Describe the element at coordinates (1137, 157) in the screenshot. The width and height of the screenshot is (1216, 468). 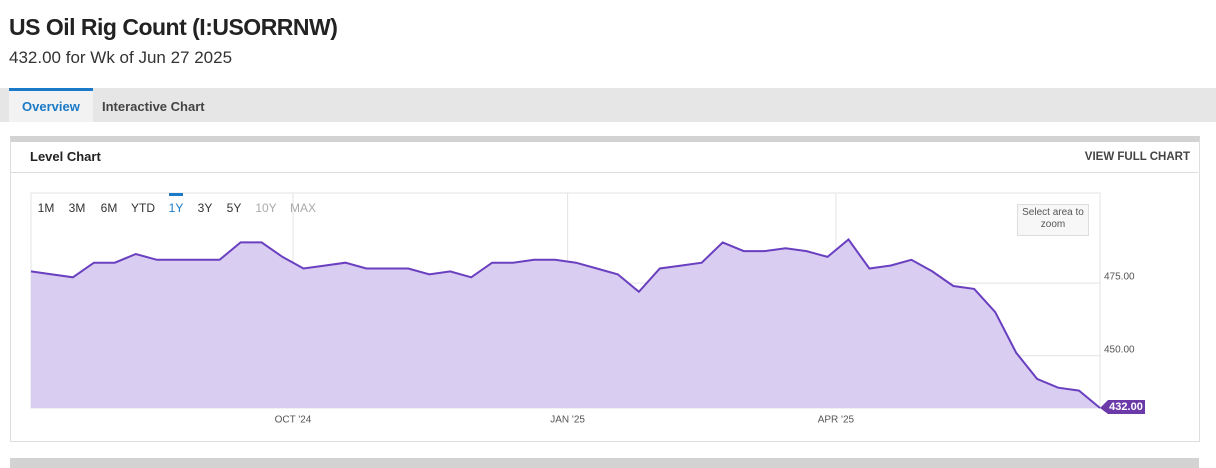
I see `view-full-chart: VIEW FULL CHART` at that location.